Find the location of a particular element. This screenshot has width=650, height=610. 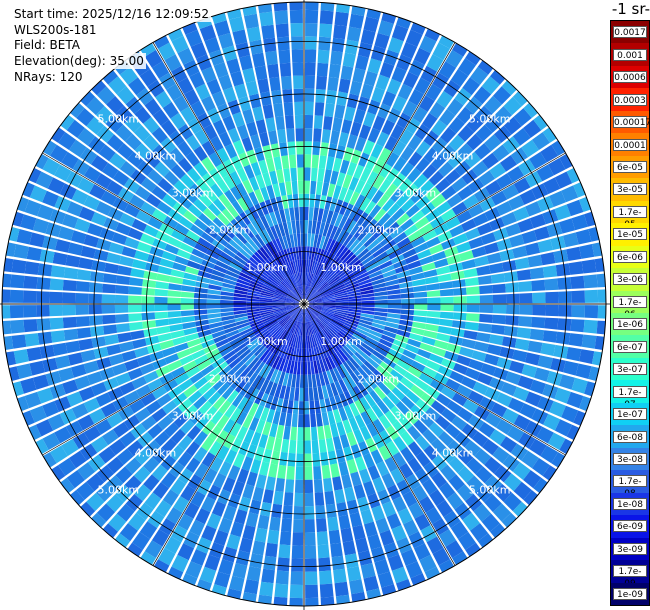

range-ring-label: 5.00km is located at coordinates (490, 118).